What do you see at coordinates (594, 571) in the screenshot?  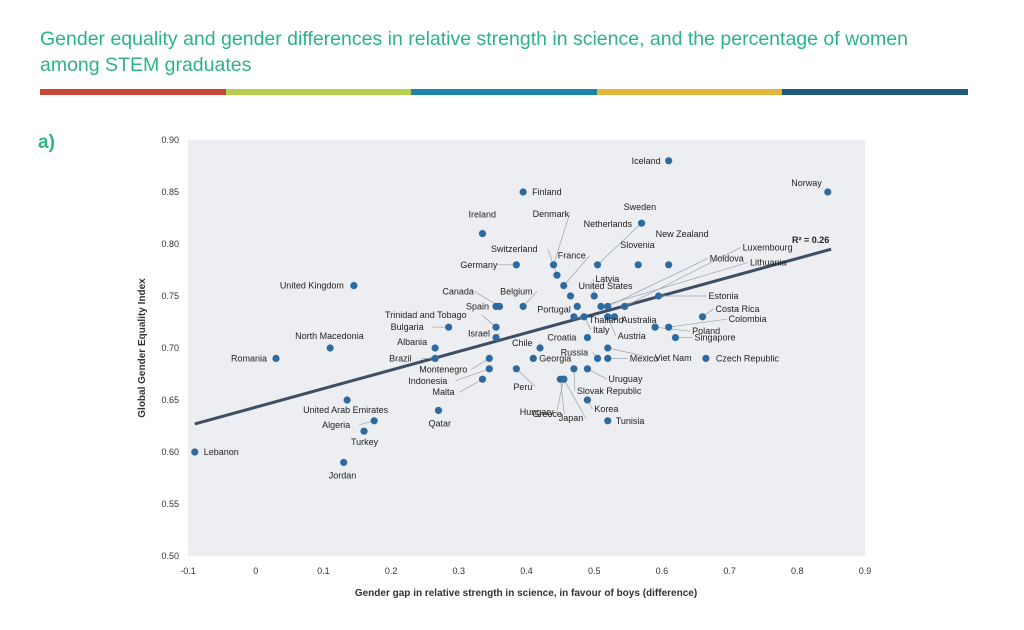 I see `x-tick-label: 0.5` at bounding box center [594, 571].